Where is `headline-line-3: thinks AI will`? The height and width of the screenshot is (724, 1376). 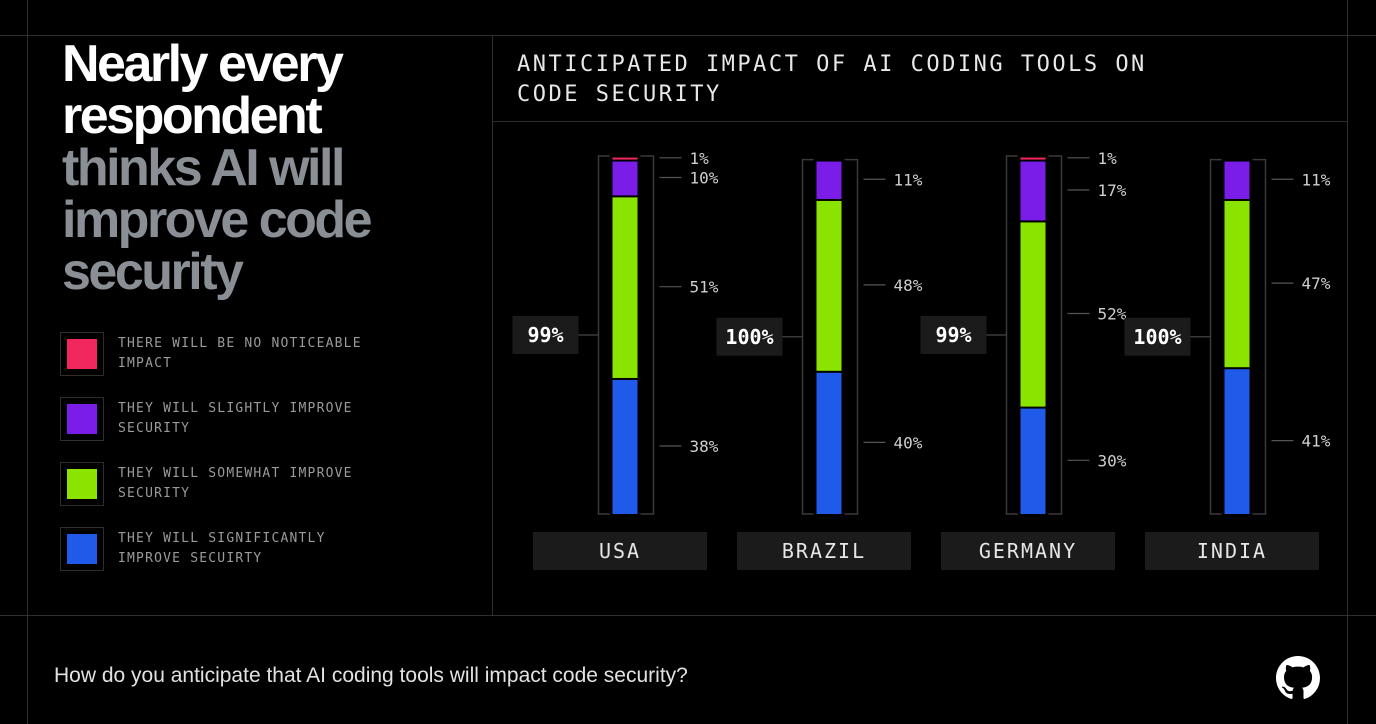
headline-line-3: thinks AI will is located at coordinates (203, 168).